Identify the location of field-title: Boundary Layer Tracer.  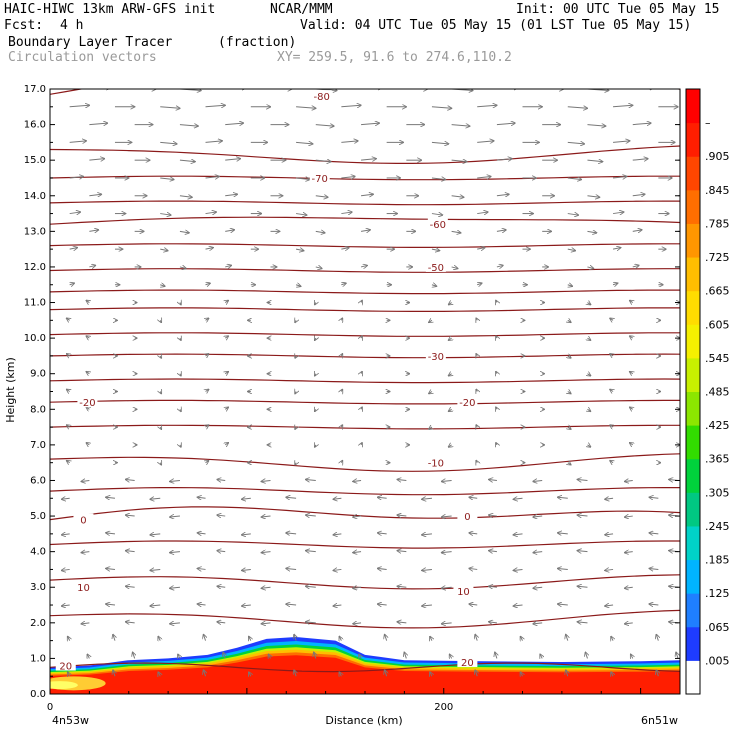
(90, 42).